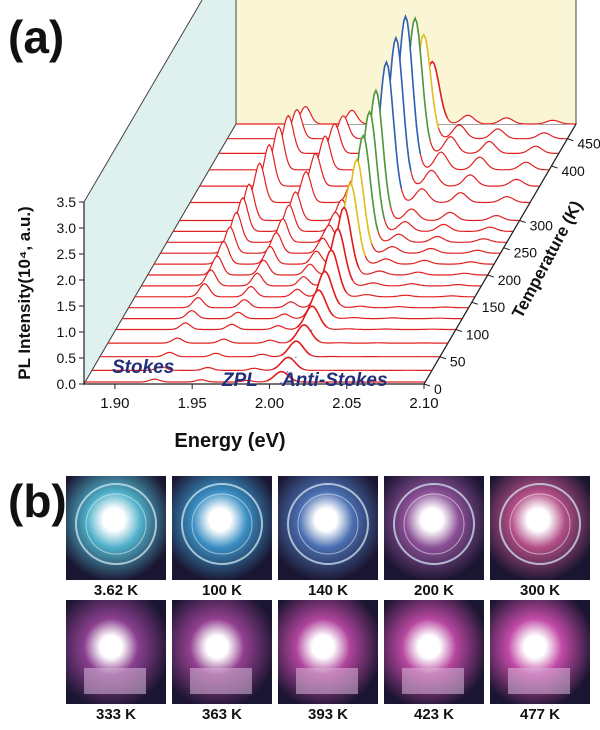 The width and height of the screenshot is (600, 730). What do you see at coordinates (434, 714) in the screenshot?
I see `photo-caption-row2-3: 423 K` at bounding box center [434, 714].